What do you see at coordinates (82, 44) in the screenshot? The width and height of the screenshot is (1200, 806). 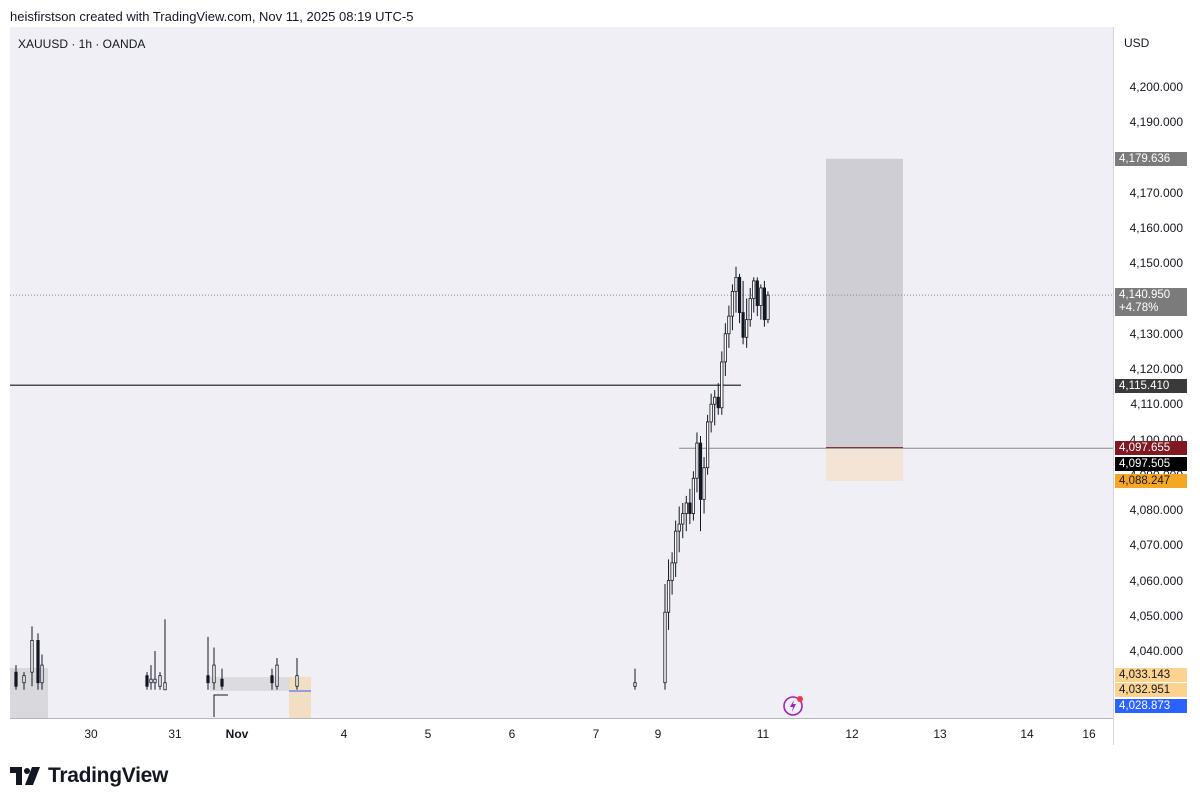 I see `symbol-legend: XAUUSD · 1h · OANDA` at bounding box center [82, 44].